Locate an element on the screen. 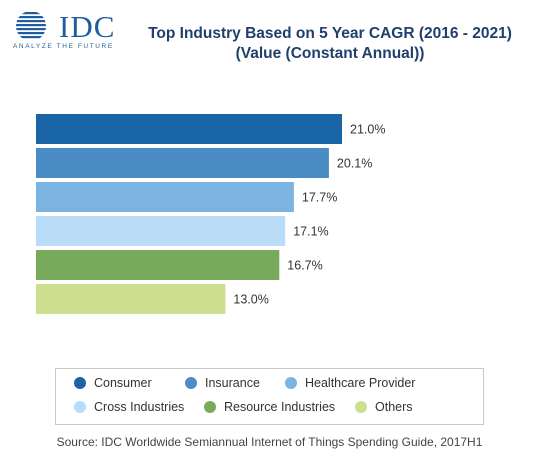 The width and height of the screenshot is (539, 463). legend-label: Insurance is located at coordinates (232, 383).